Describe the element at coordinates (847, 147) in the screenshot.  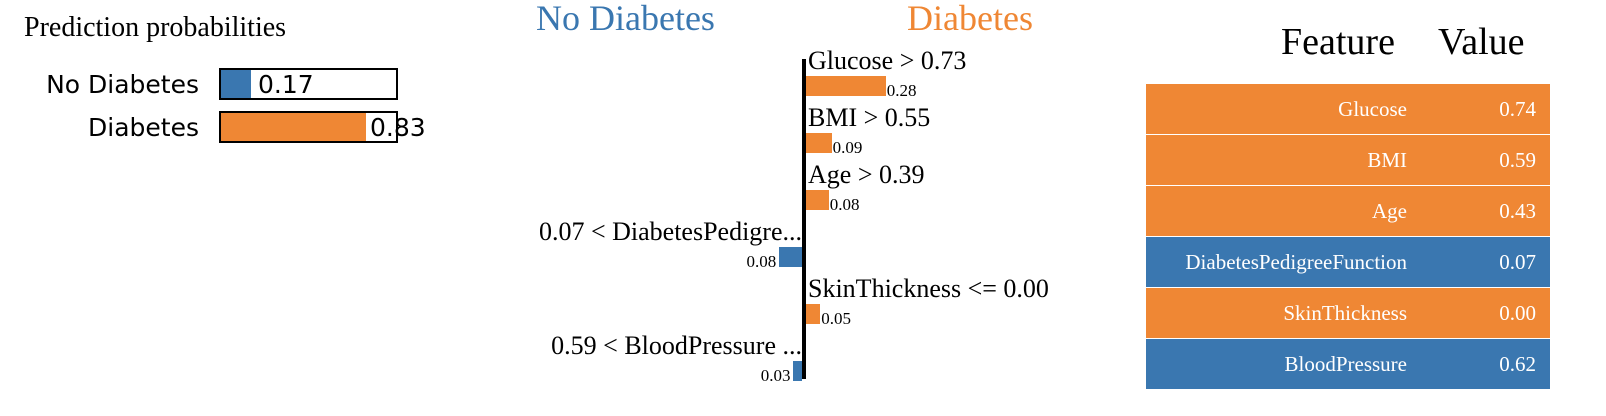
I see `weight-value-label: 0.09` at that location.